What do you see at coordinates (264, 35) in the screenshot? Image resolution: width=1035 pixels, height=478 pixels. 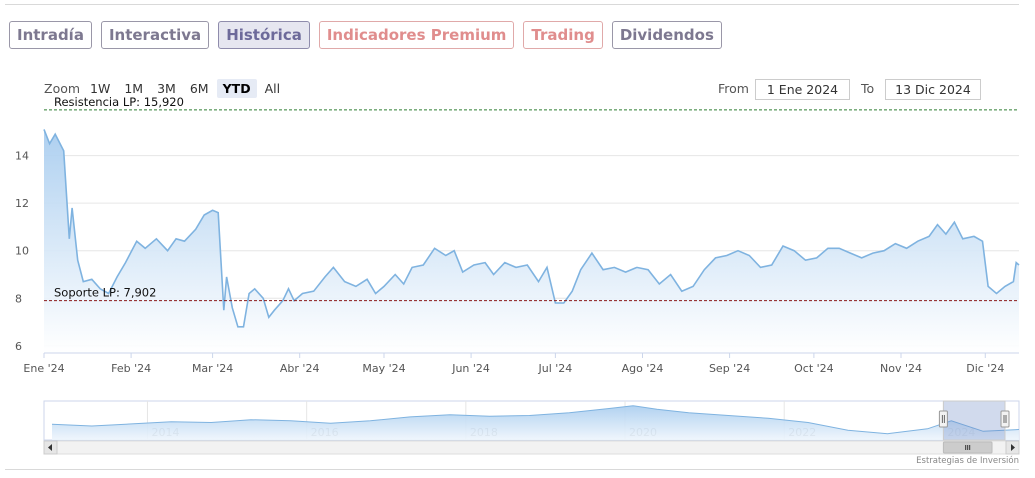 I see `tab-historica: Histórica` at bounding box center [264, 35].